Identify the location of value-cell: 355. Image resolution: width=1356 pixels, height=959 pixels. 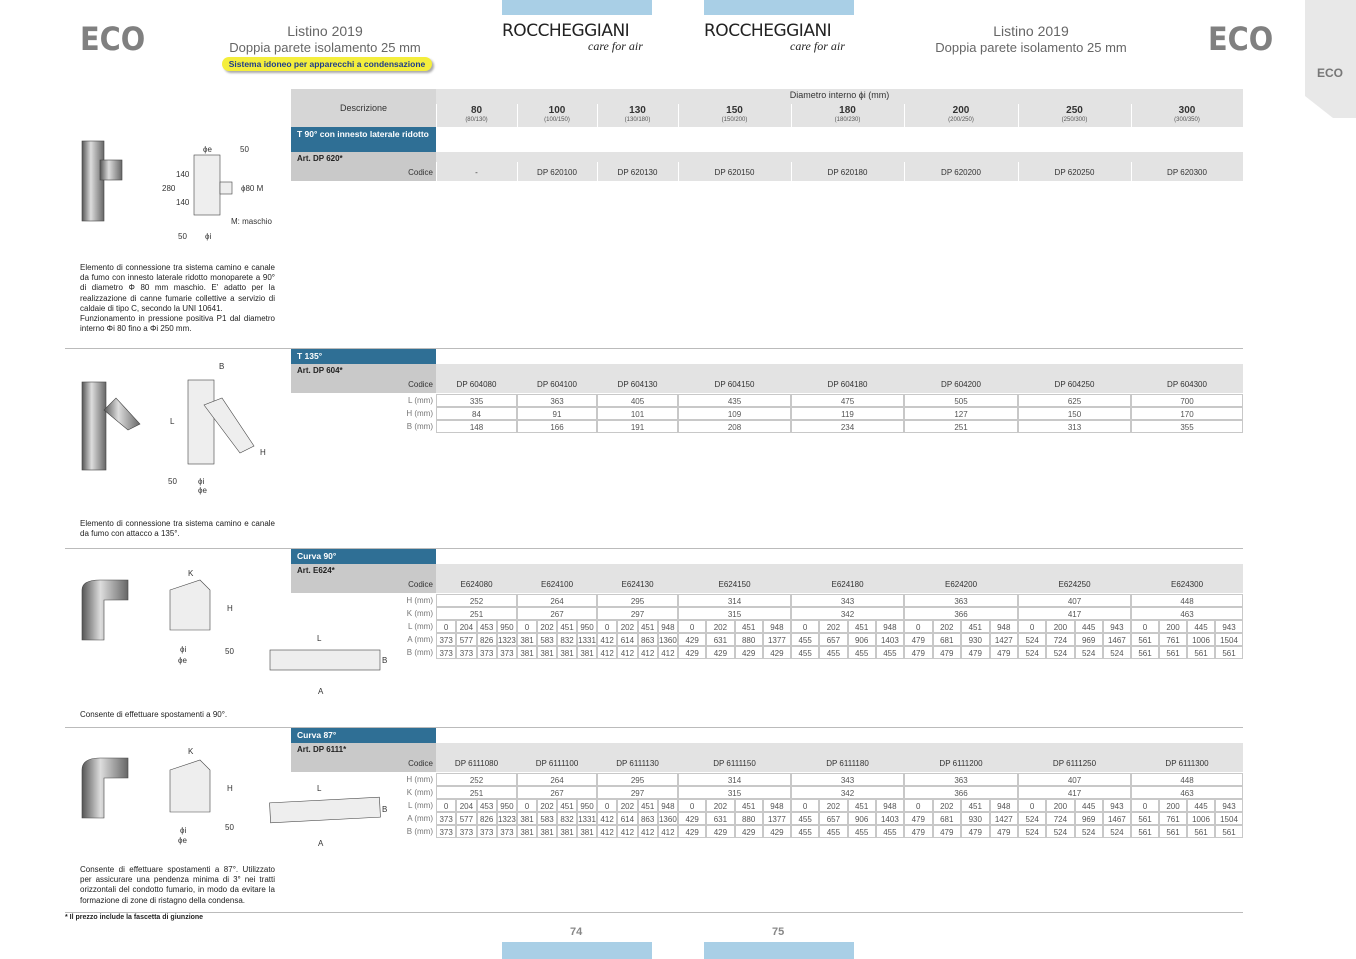
(1187, 426).